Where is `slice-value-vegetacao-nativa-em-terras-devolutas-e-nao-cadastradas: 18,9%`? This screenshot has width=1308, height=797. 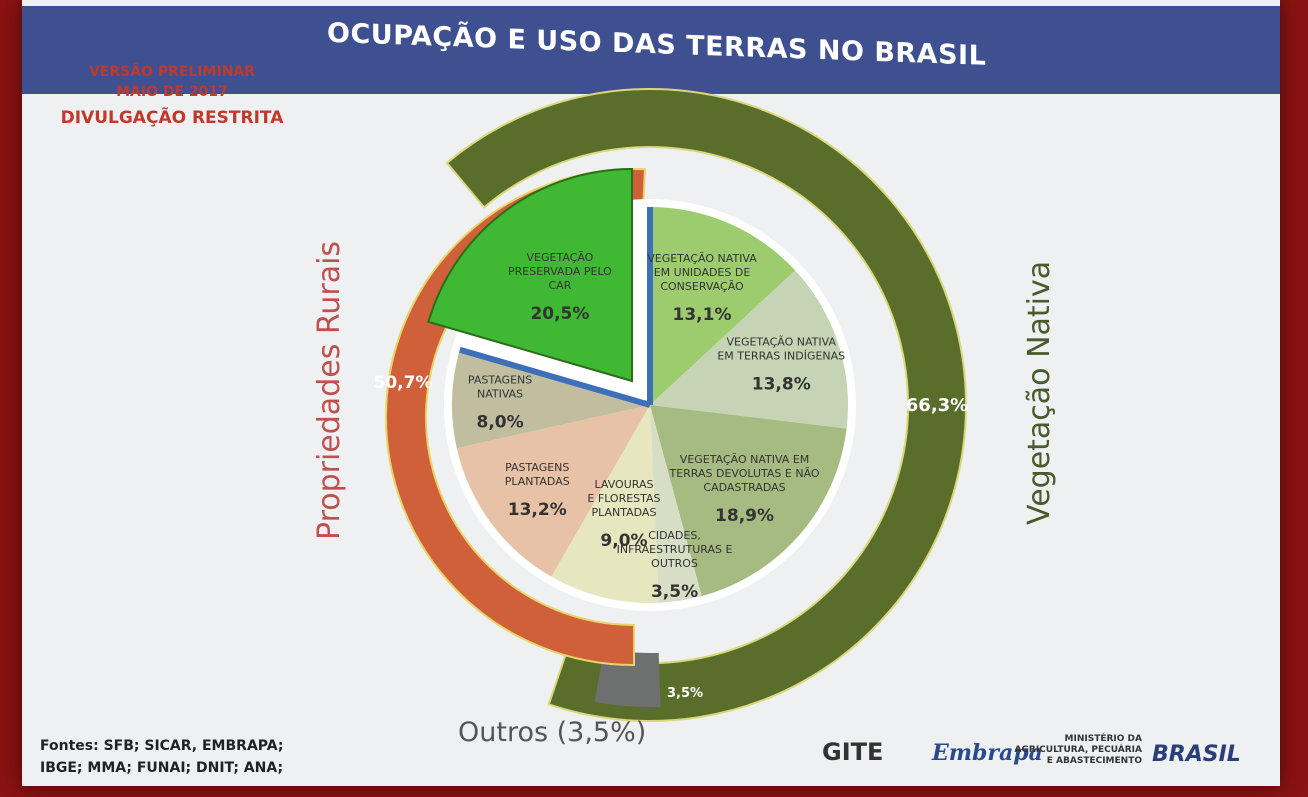 slice-value-vegetacao-nativa-em-terras-devolutas-e-nao-cadastradas: 18,9% is located at coordinates (744, 516).